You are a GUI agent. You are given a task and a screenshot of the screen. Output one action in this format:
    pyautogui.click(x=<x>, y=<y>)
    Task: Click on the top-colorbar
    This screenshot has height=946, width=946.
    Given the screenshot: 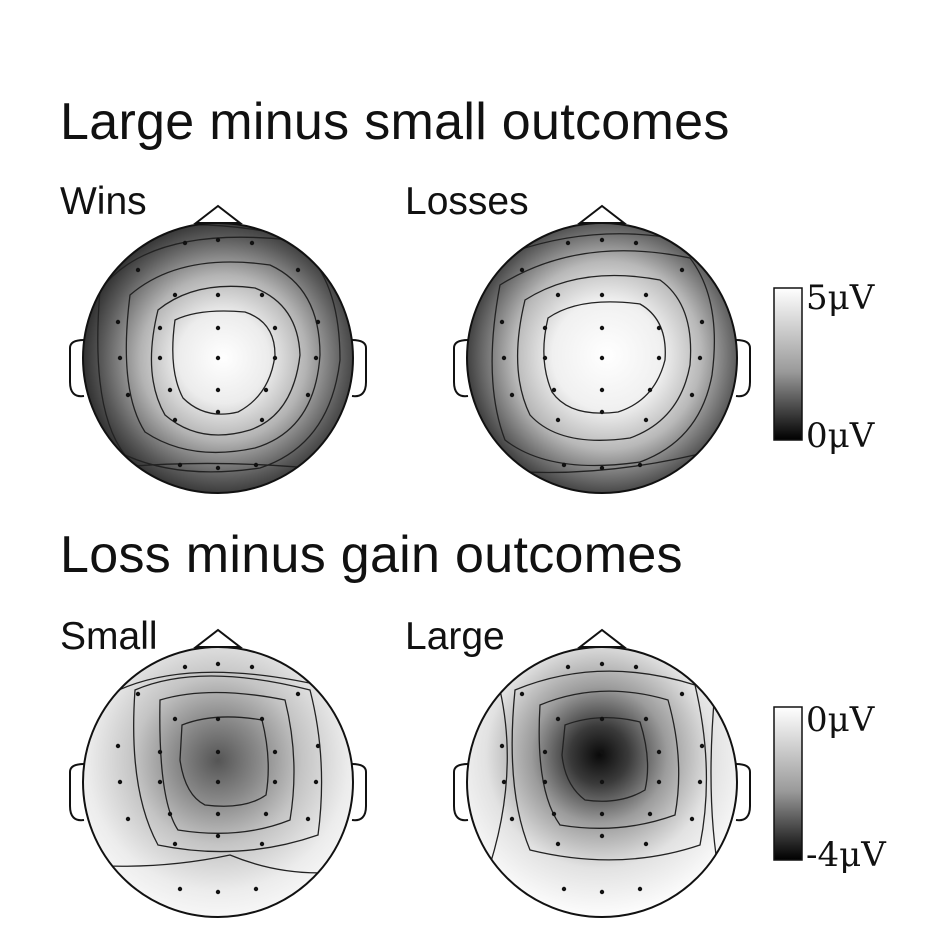 What is the action you would take?
    pyautogui.click(x=788, y=364)
    